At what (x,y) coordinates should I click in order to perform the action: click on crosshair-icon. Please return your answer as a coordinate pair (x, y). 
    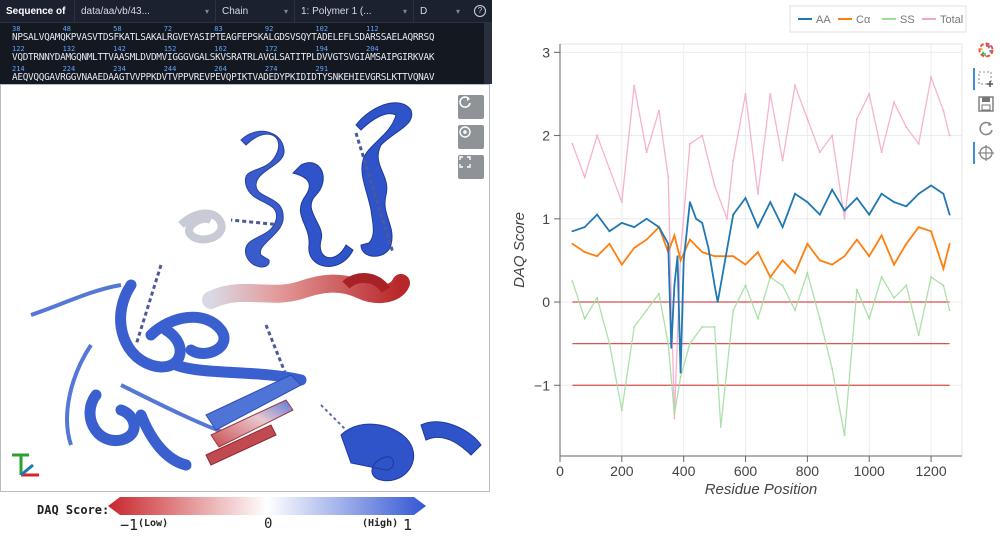
    Looking at the image, I should click on (986, 153).